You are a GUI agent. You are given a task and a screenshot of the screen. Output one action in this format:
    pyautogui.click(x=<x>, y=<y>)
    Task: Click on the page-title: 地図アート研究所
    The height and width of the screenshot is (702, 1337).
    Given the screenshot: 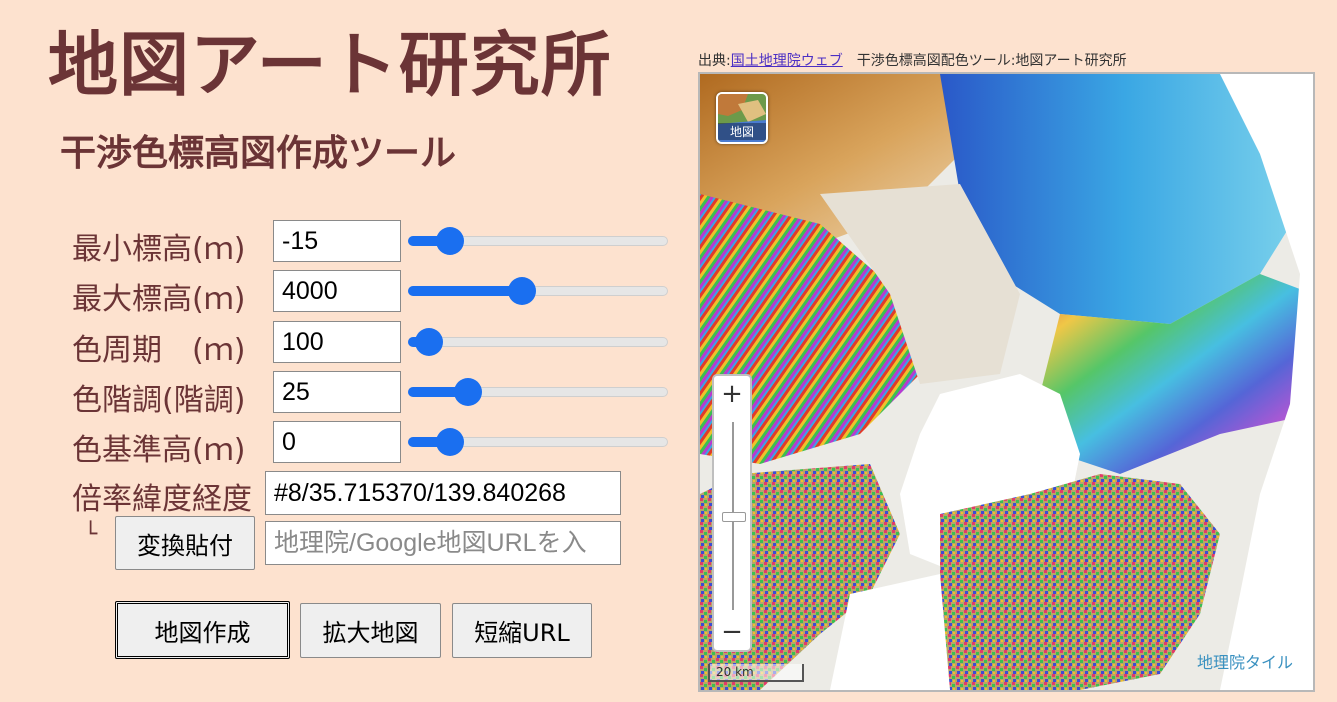 What is the action you would take?
    pyautogui.click(x=330, y=65)
    